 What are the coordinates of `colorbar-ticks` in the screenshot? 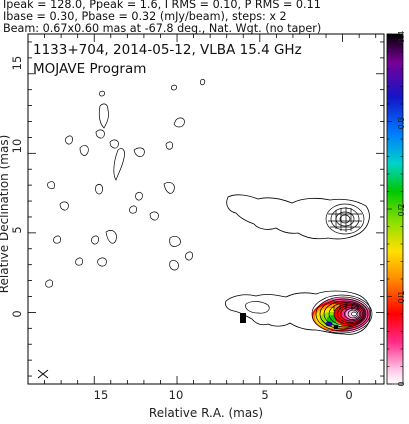 It's located at (395, 209).